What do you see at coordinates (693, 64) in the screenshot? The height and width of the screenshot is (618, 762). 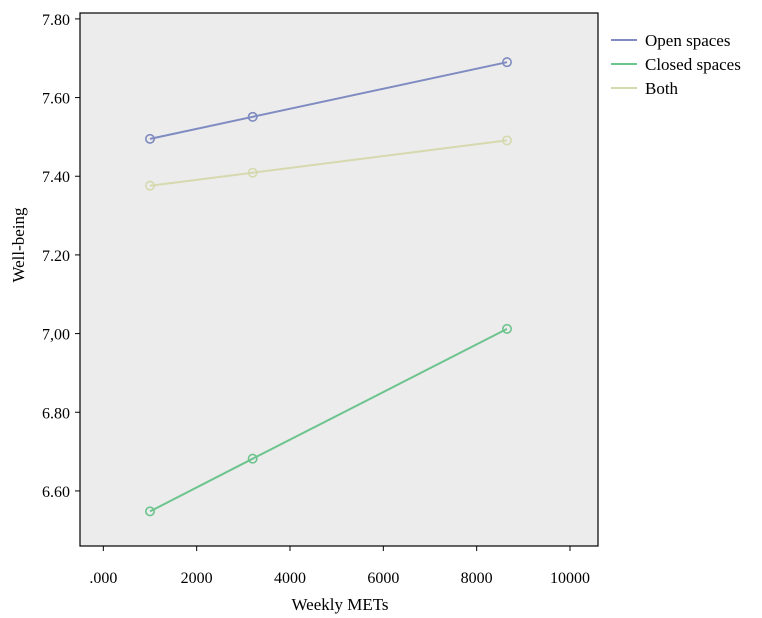 I see `legend-label: Closed spaces` at bounding box center [693, 64].